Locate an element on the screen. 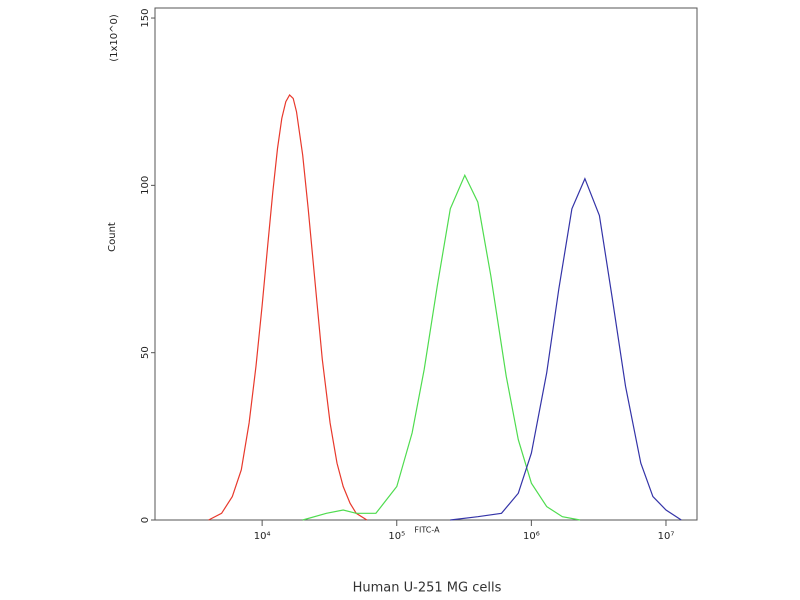 The image size is (800, 600). x-tick-label: 10⁷ is located at coordinates (666, 536).